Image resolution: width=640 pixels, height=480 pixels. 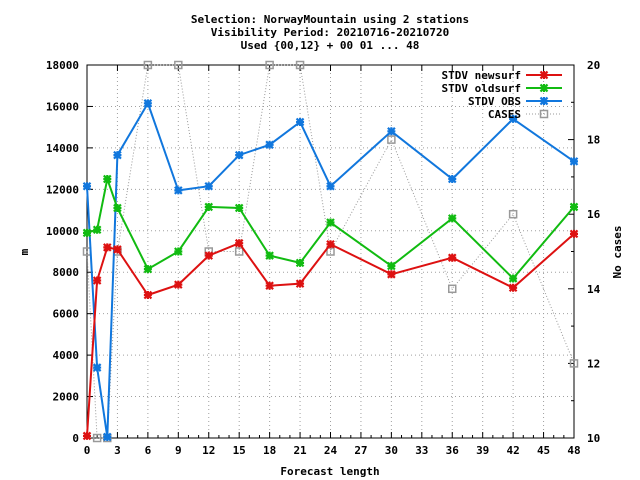 I want to click on y-tick-label: 14000, so click(x=62, y=148).